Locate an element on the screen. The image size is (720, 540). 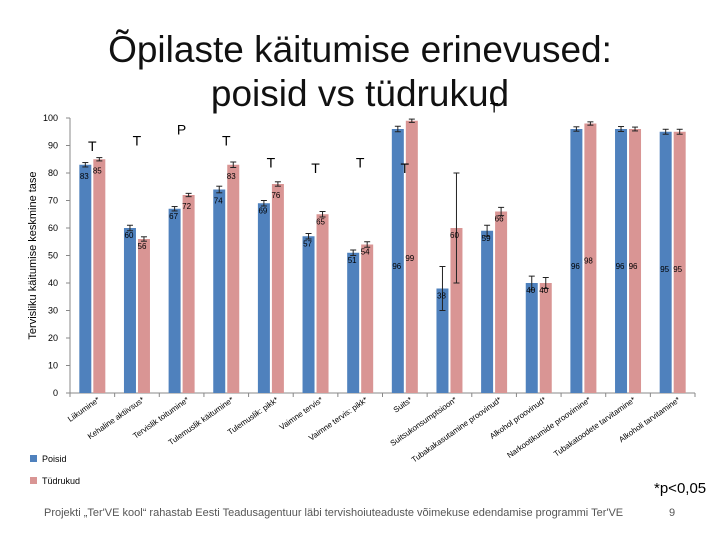
y-tick-label: 10 is located at coordinates (53, 366).